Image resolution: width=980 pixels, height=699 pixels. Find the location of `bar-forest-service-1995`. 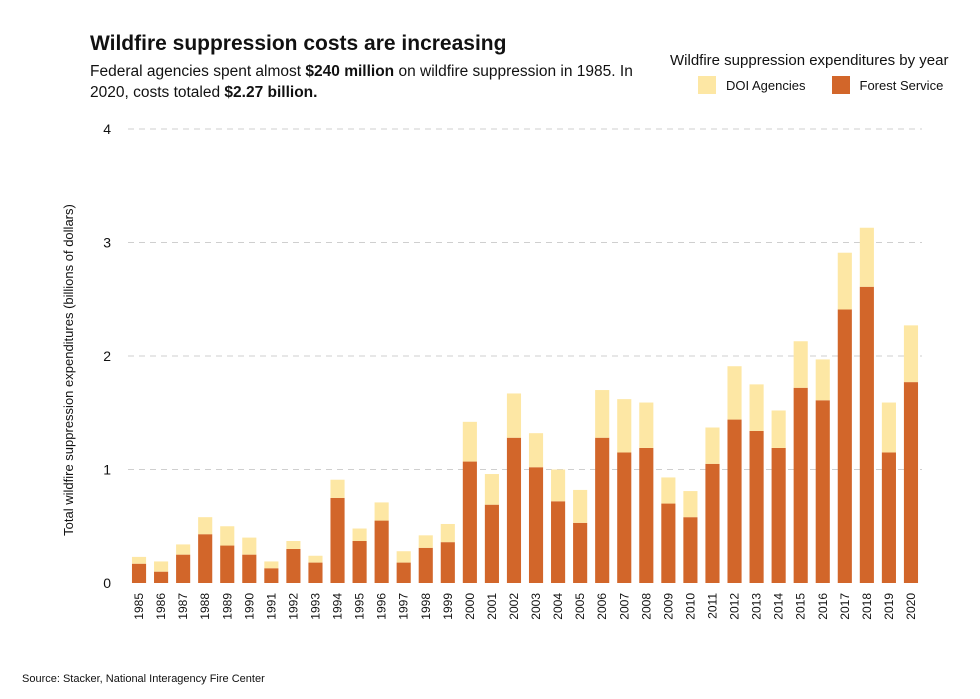

bar-forest-service-1995 is located at coordinates (359, 562).